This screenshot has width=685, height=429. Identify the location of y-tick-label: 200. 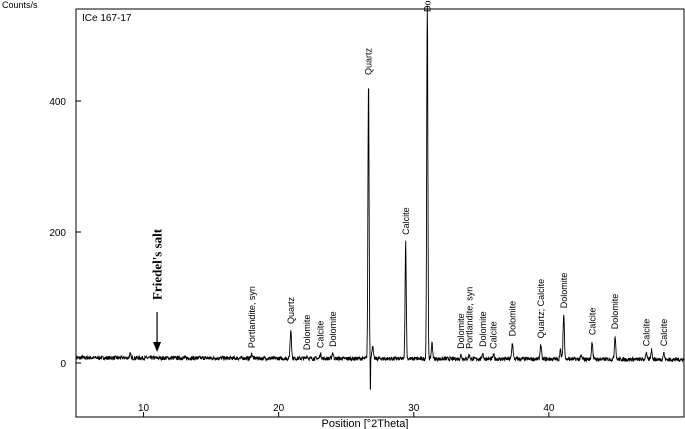
(57, 233).